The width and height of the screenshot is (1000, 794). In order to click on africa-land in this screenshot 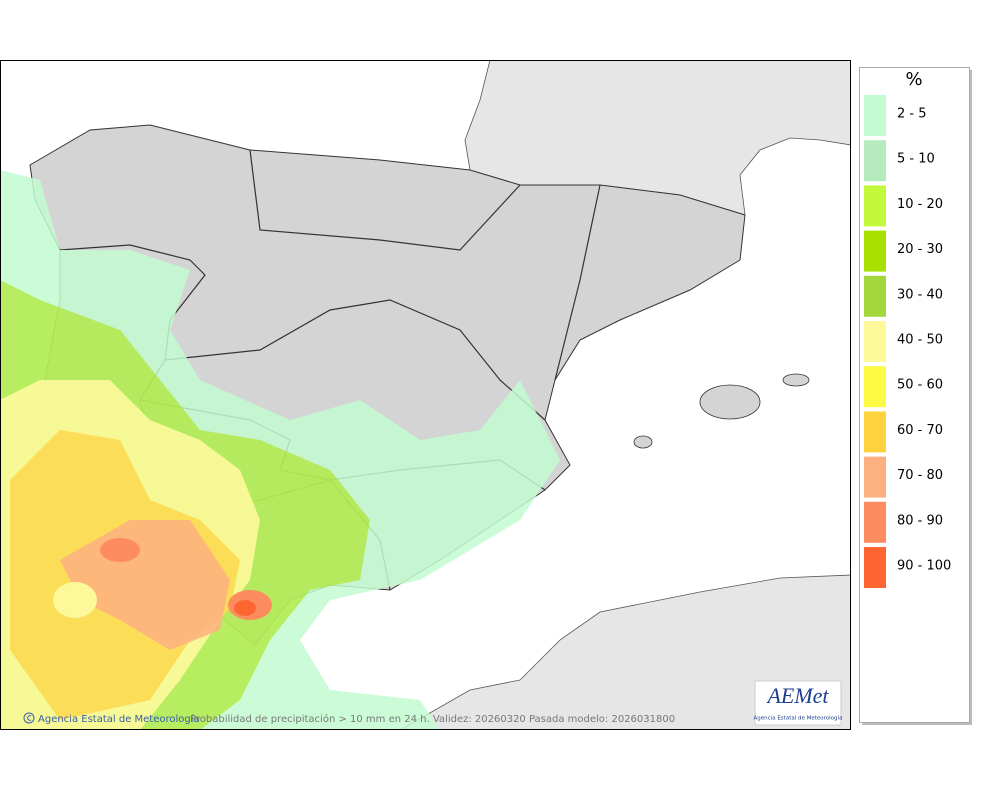, I will do `click(625, 651)`.